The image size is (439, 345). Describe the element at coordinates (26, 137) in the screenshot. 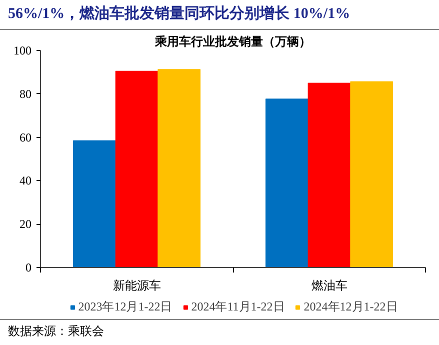

I see `y-tick-label: 60` at that location.